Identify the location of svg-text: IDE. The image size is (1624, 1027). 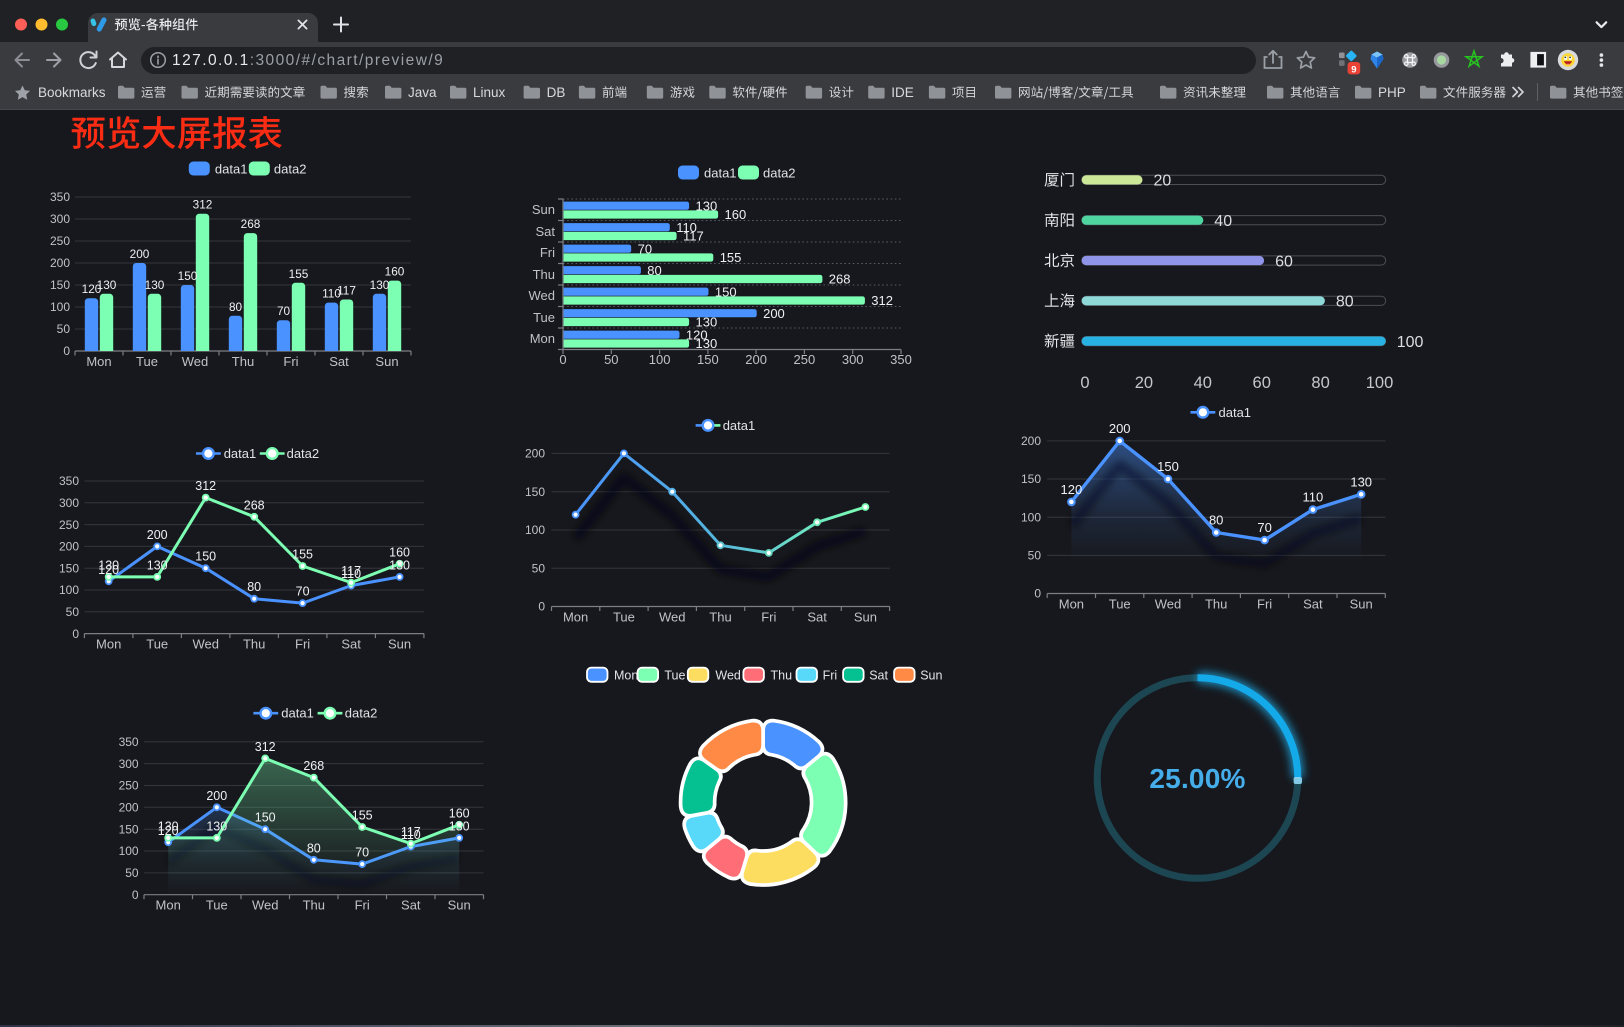
(902, 92).